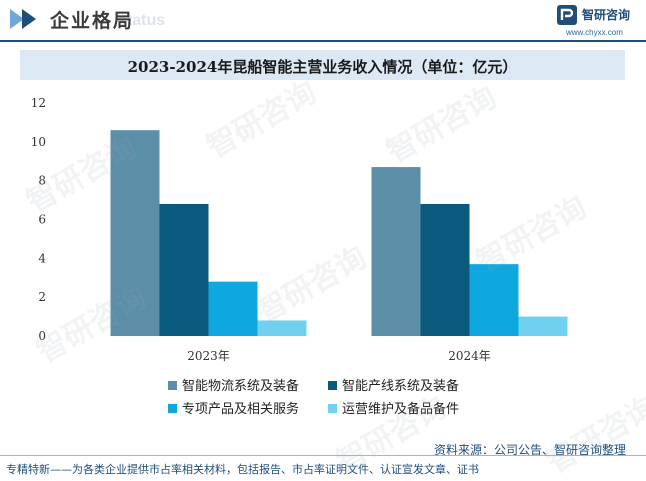 The image size is (646, 481). I want to click on legend-item: 运营维护及备品备件, so click(408, 410).